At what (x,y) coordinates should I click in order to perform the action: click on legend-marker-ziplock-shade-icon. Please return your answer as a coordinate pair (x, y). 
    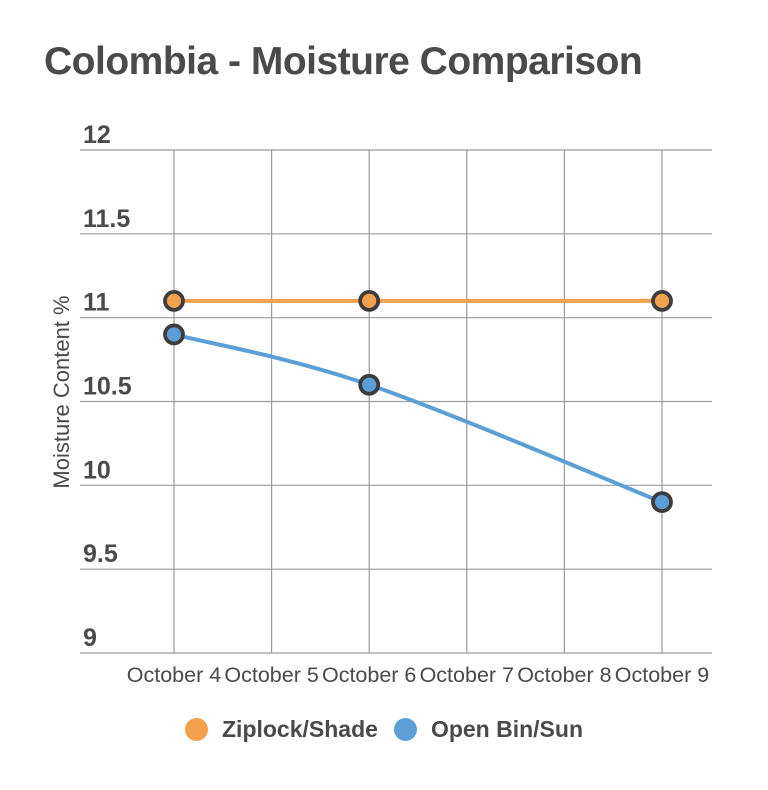
    Looking at the image, I should click on (196, 729).